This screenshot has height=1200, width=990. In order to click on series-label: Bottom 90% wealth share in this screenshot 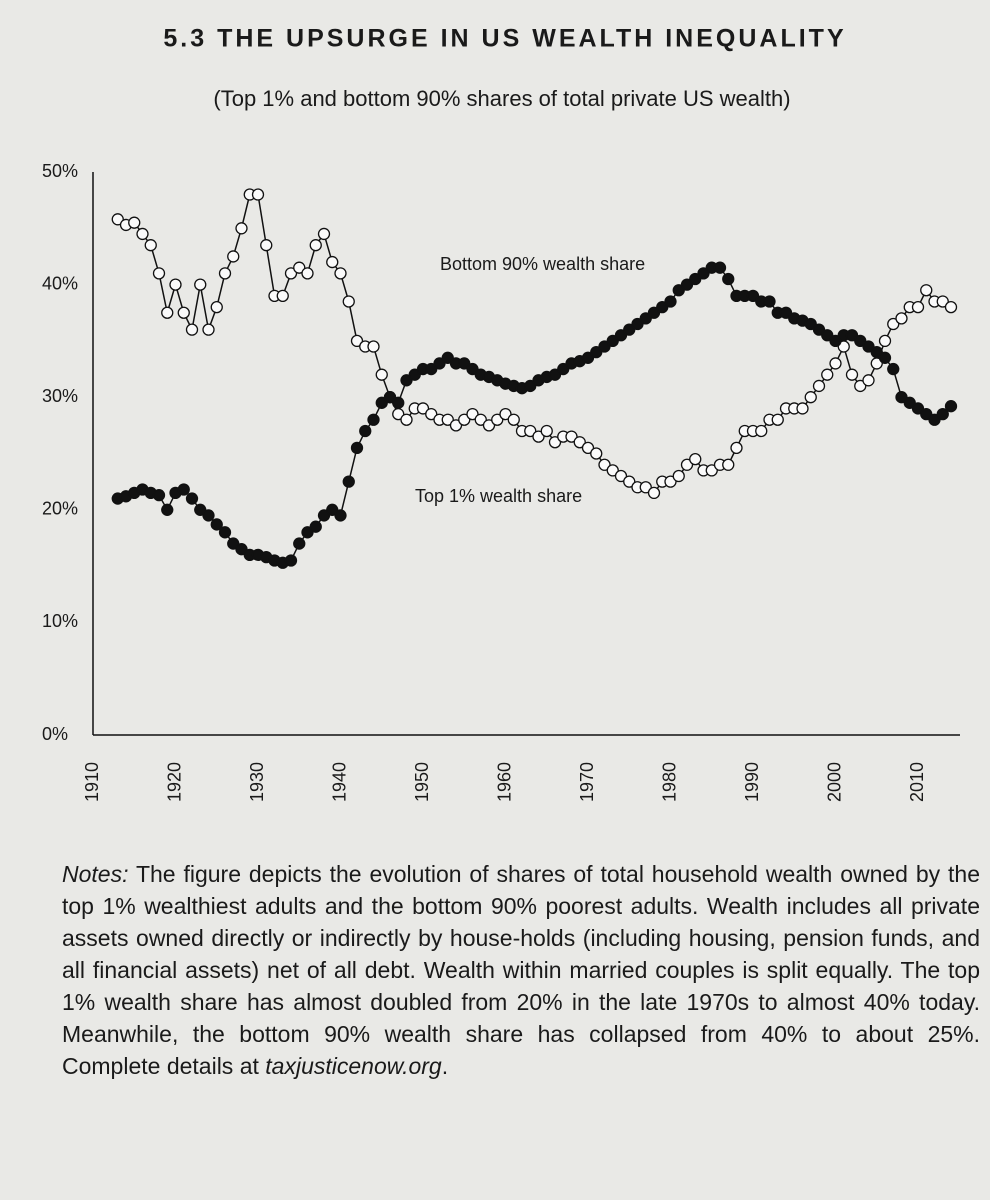, I will do `click(542, 264)`.